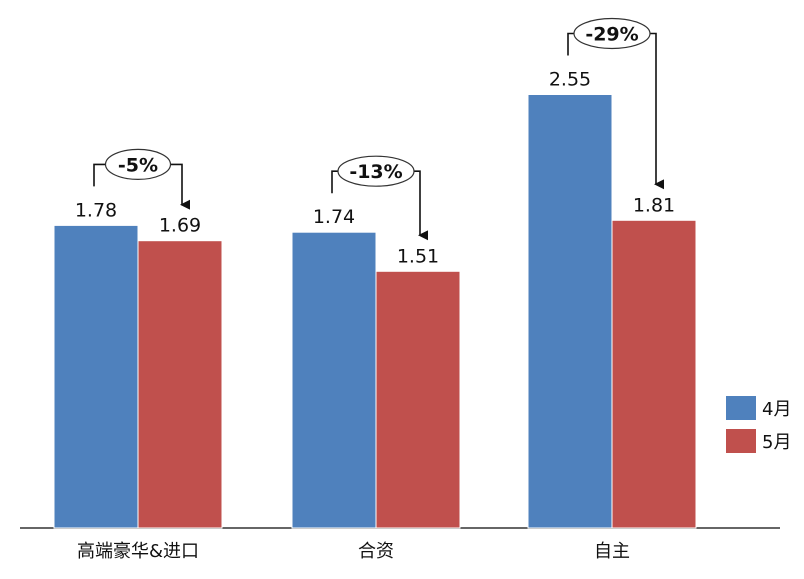  What do you see at coordinates (570, 80) in the screenshot?
I see `data-label: 2.55` at bounding box center [570, 80].